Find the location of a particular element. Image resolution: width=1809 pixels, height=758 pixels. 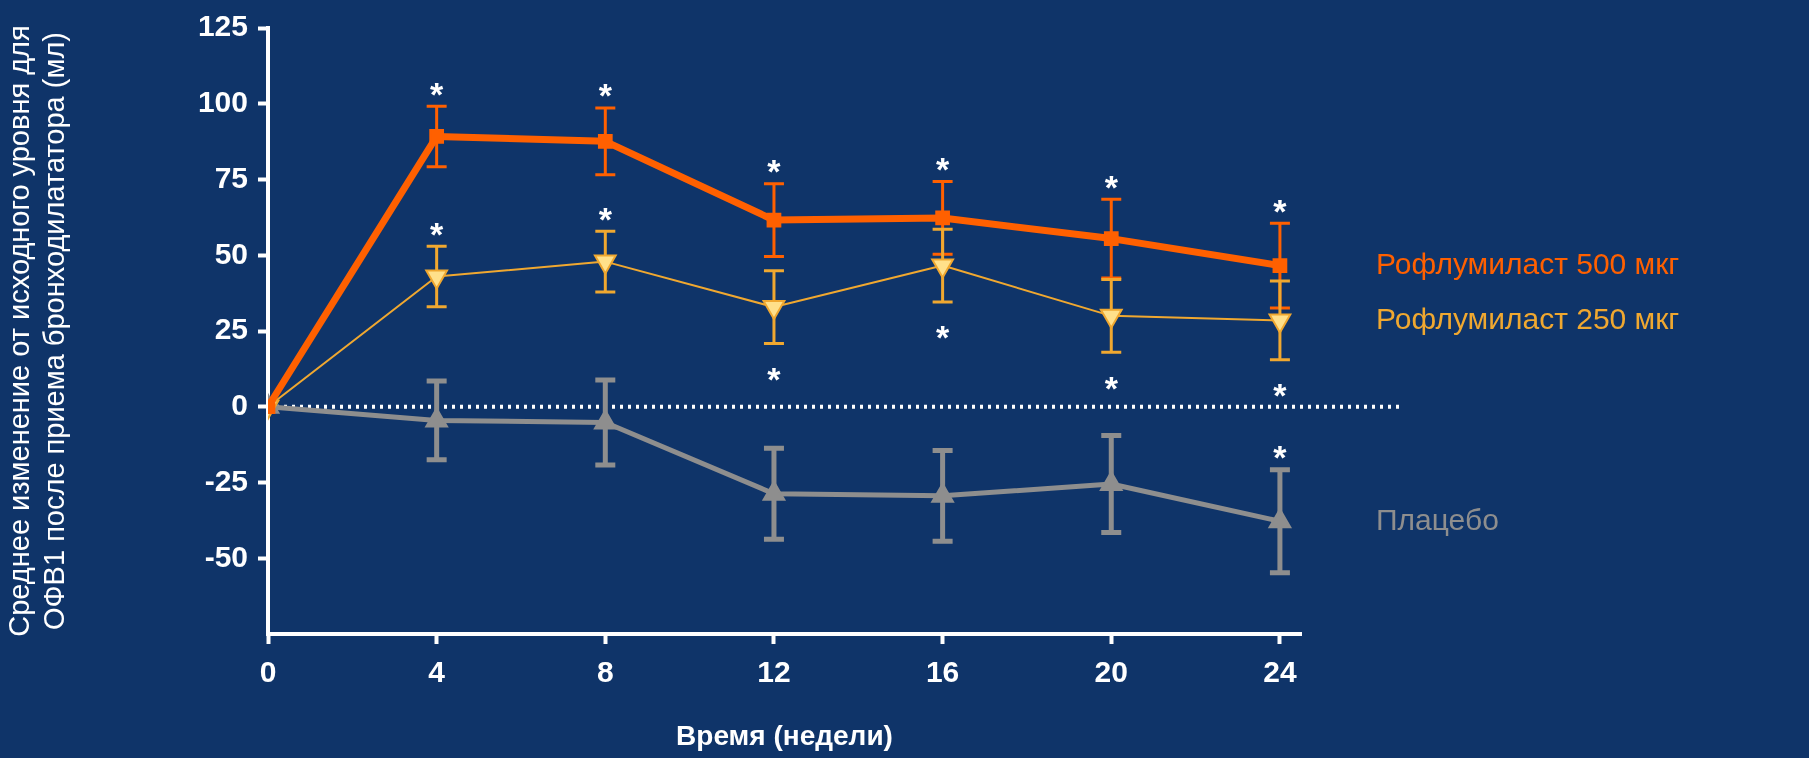

text: Рофлумиласт 500 мкг is located at coordinates (1528, 263).